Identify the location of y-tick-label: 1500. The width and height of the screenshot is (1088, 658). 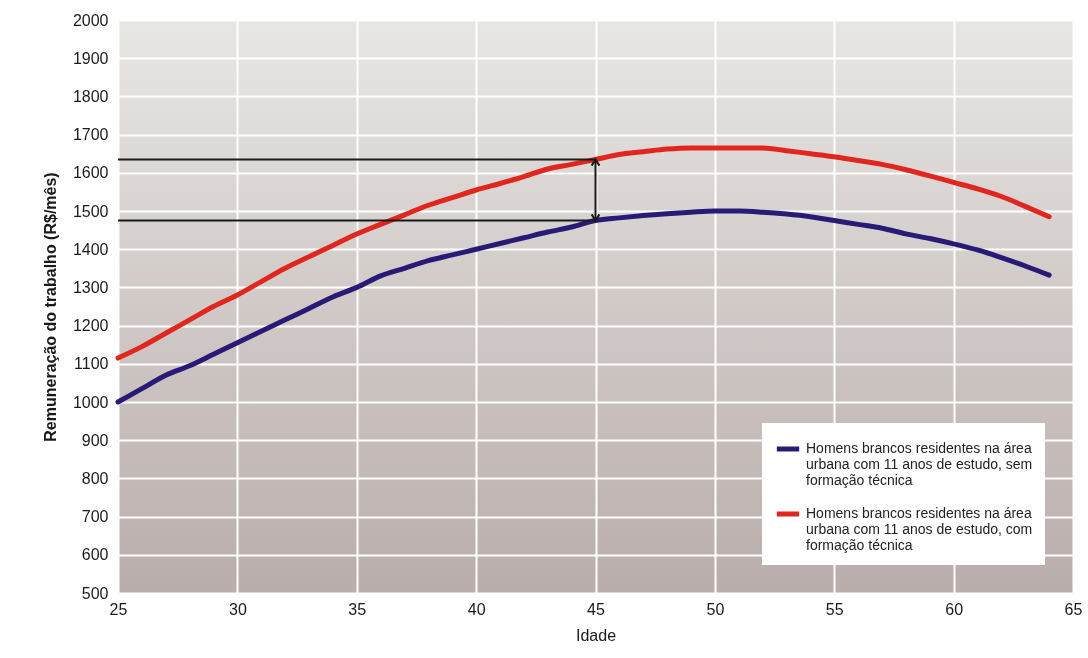
(90, 211).